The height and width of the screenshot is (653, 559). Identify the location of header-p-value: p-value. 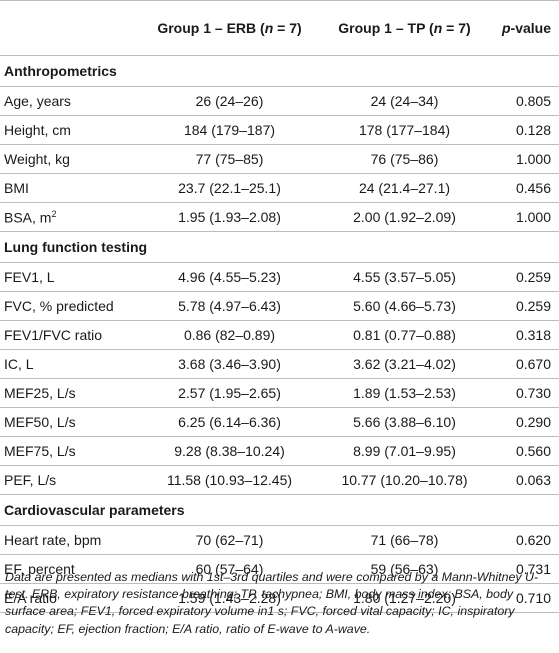
(524, 28).